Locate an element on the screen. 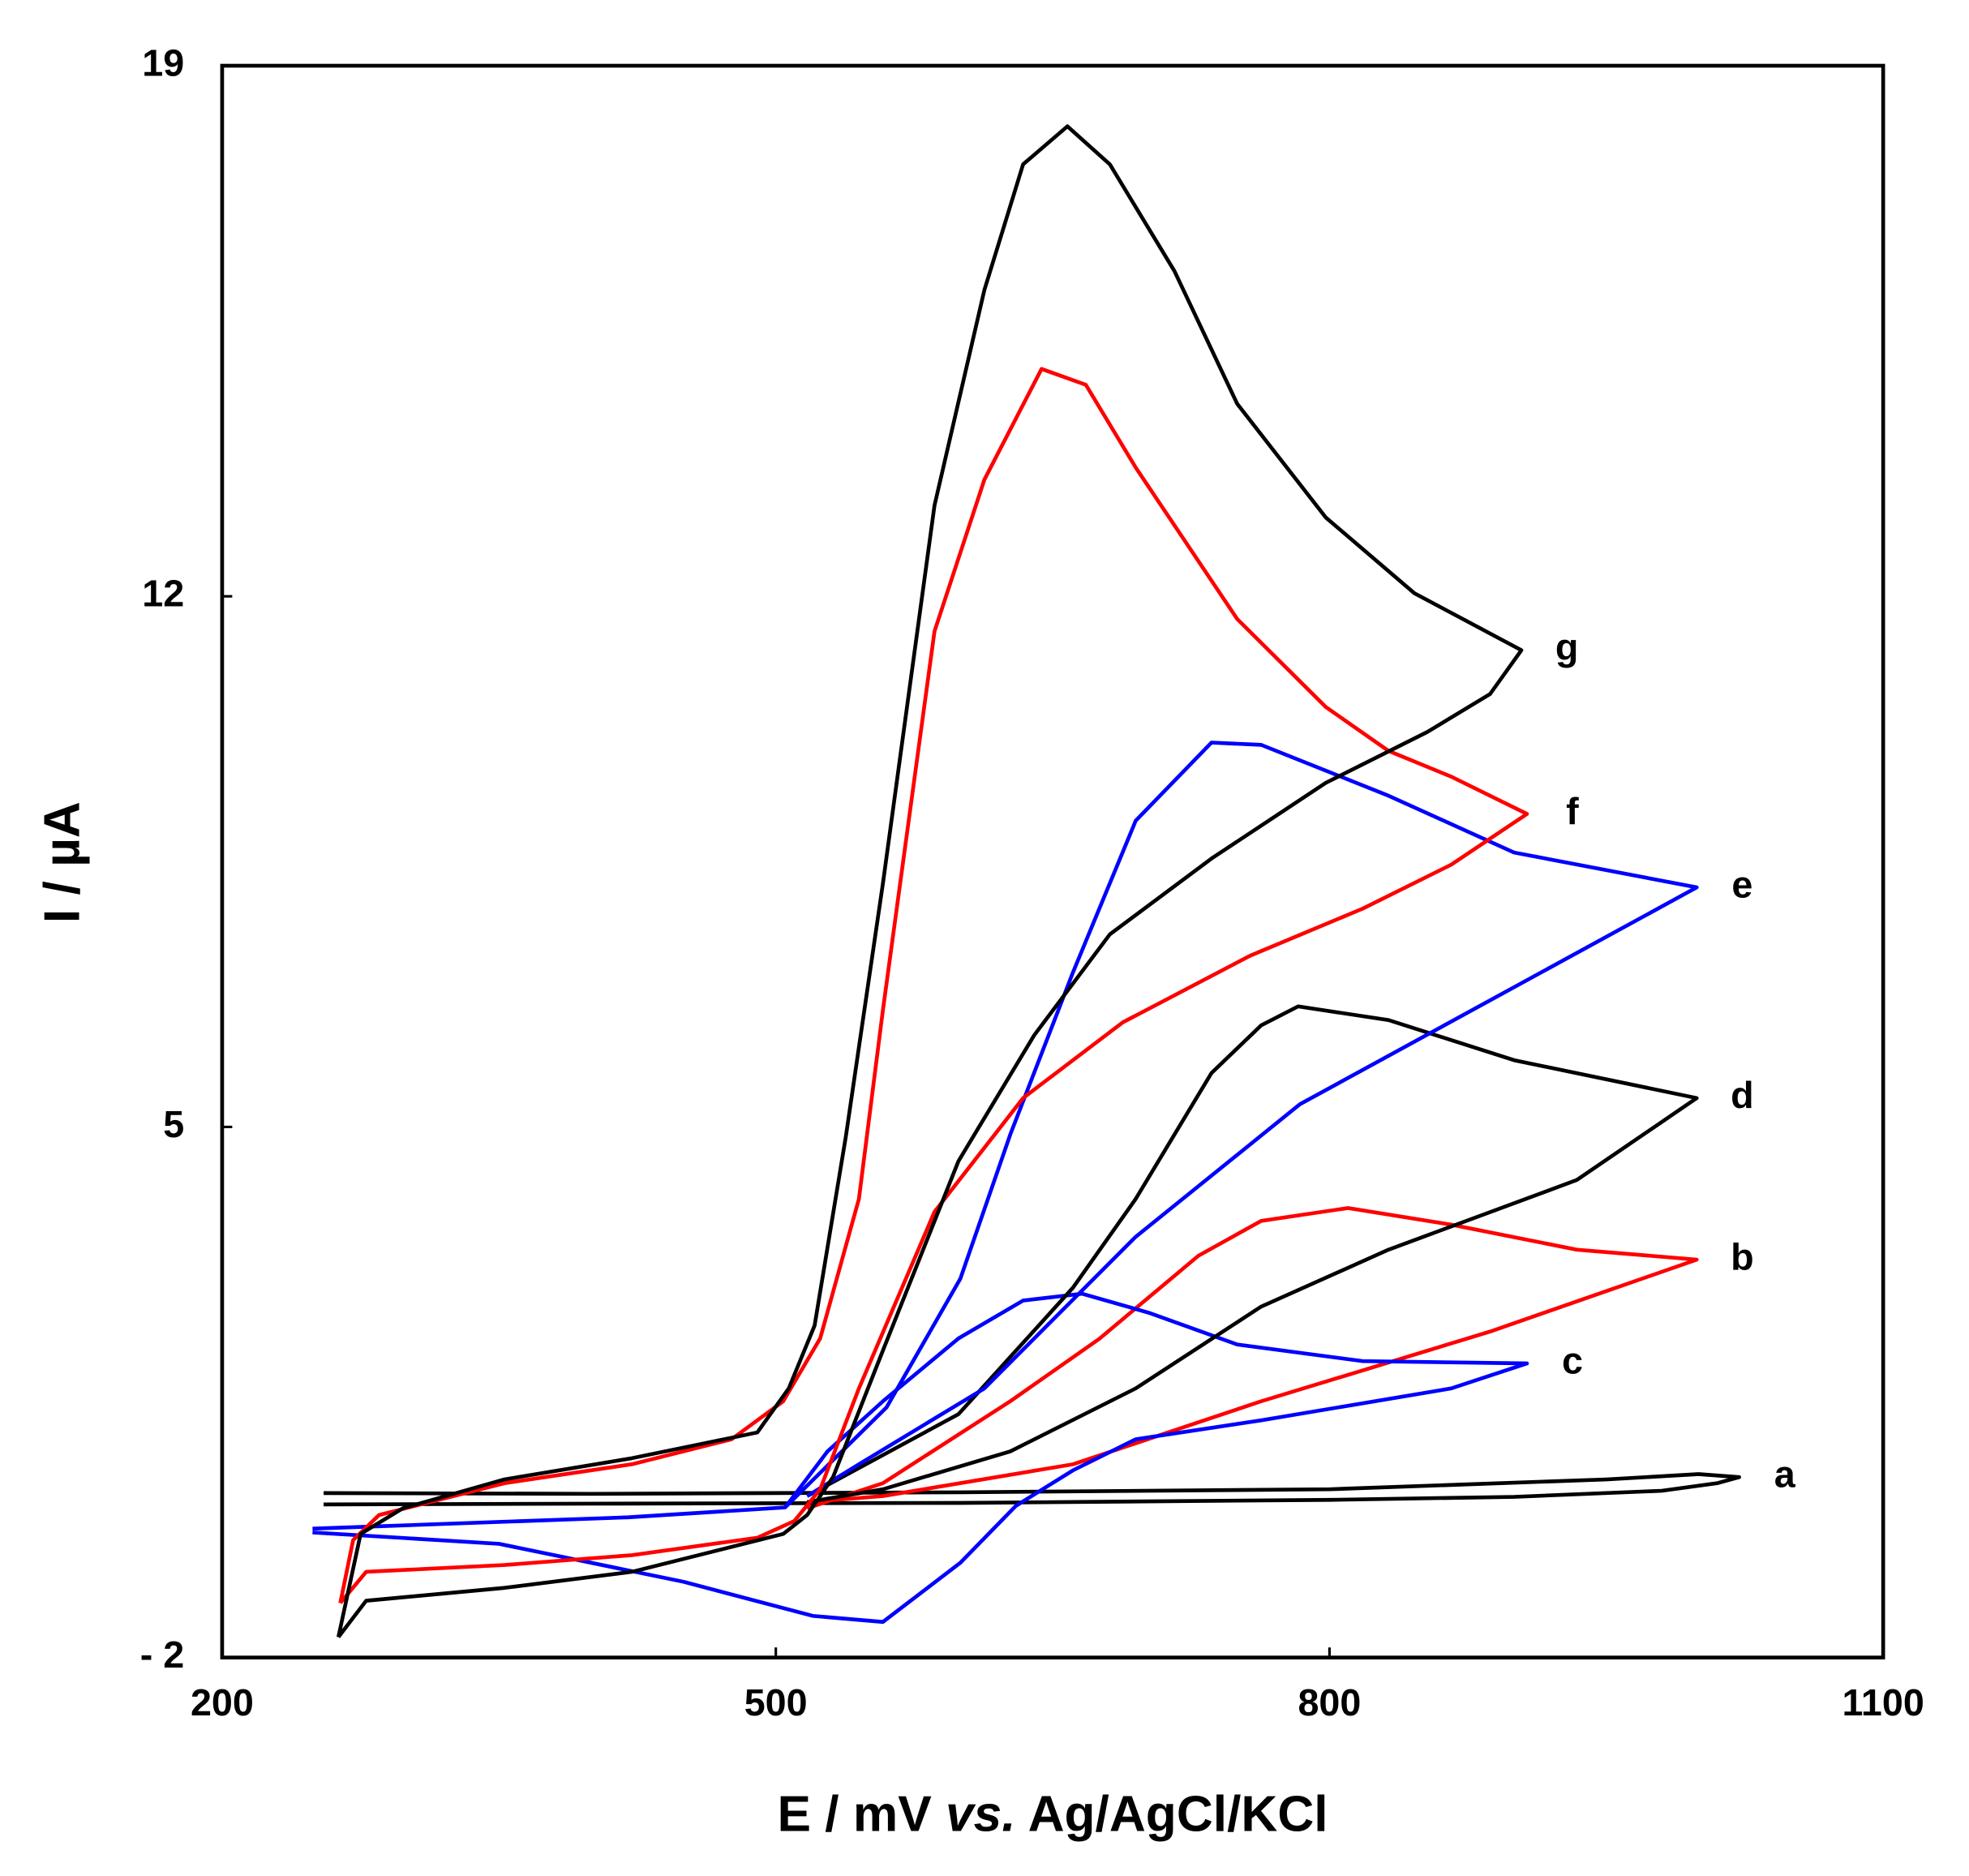  curve-label: a is located at coordinates (1785, 1474).